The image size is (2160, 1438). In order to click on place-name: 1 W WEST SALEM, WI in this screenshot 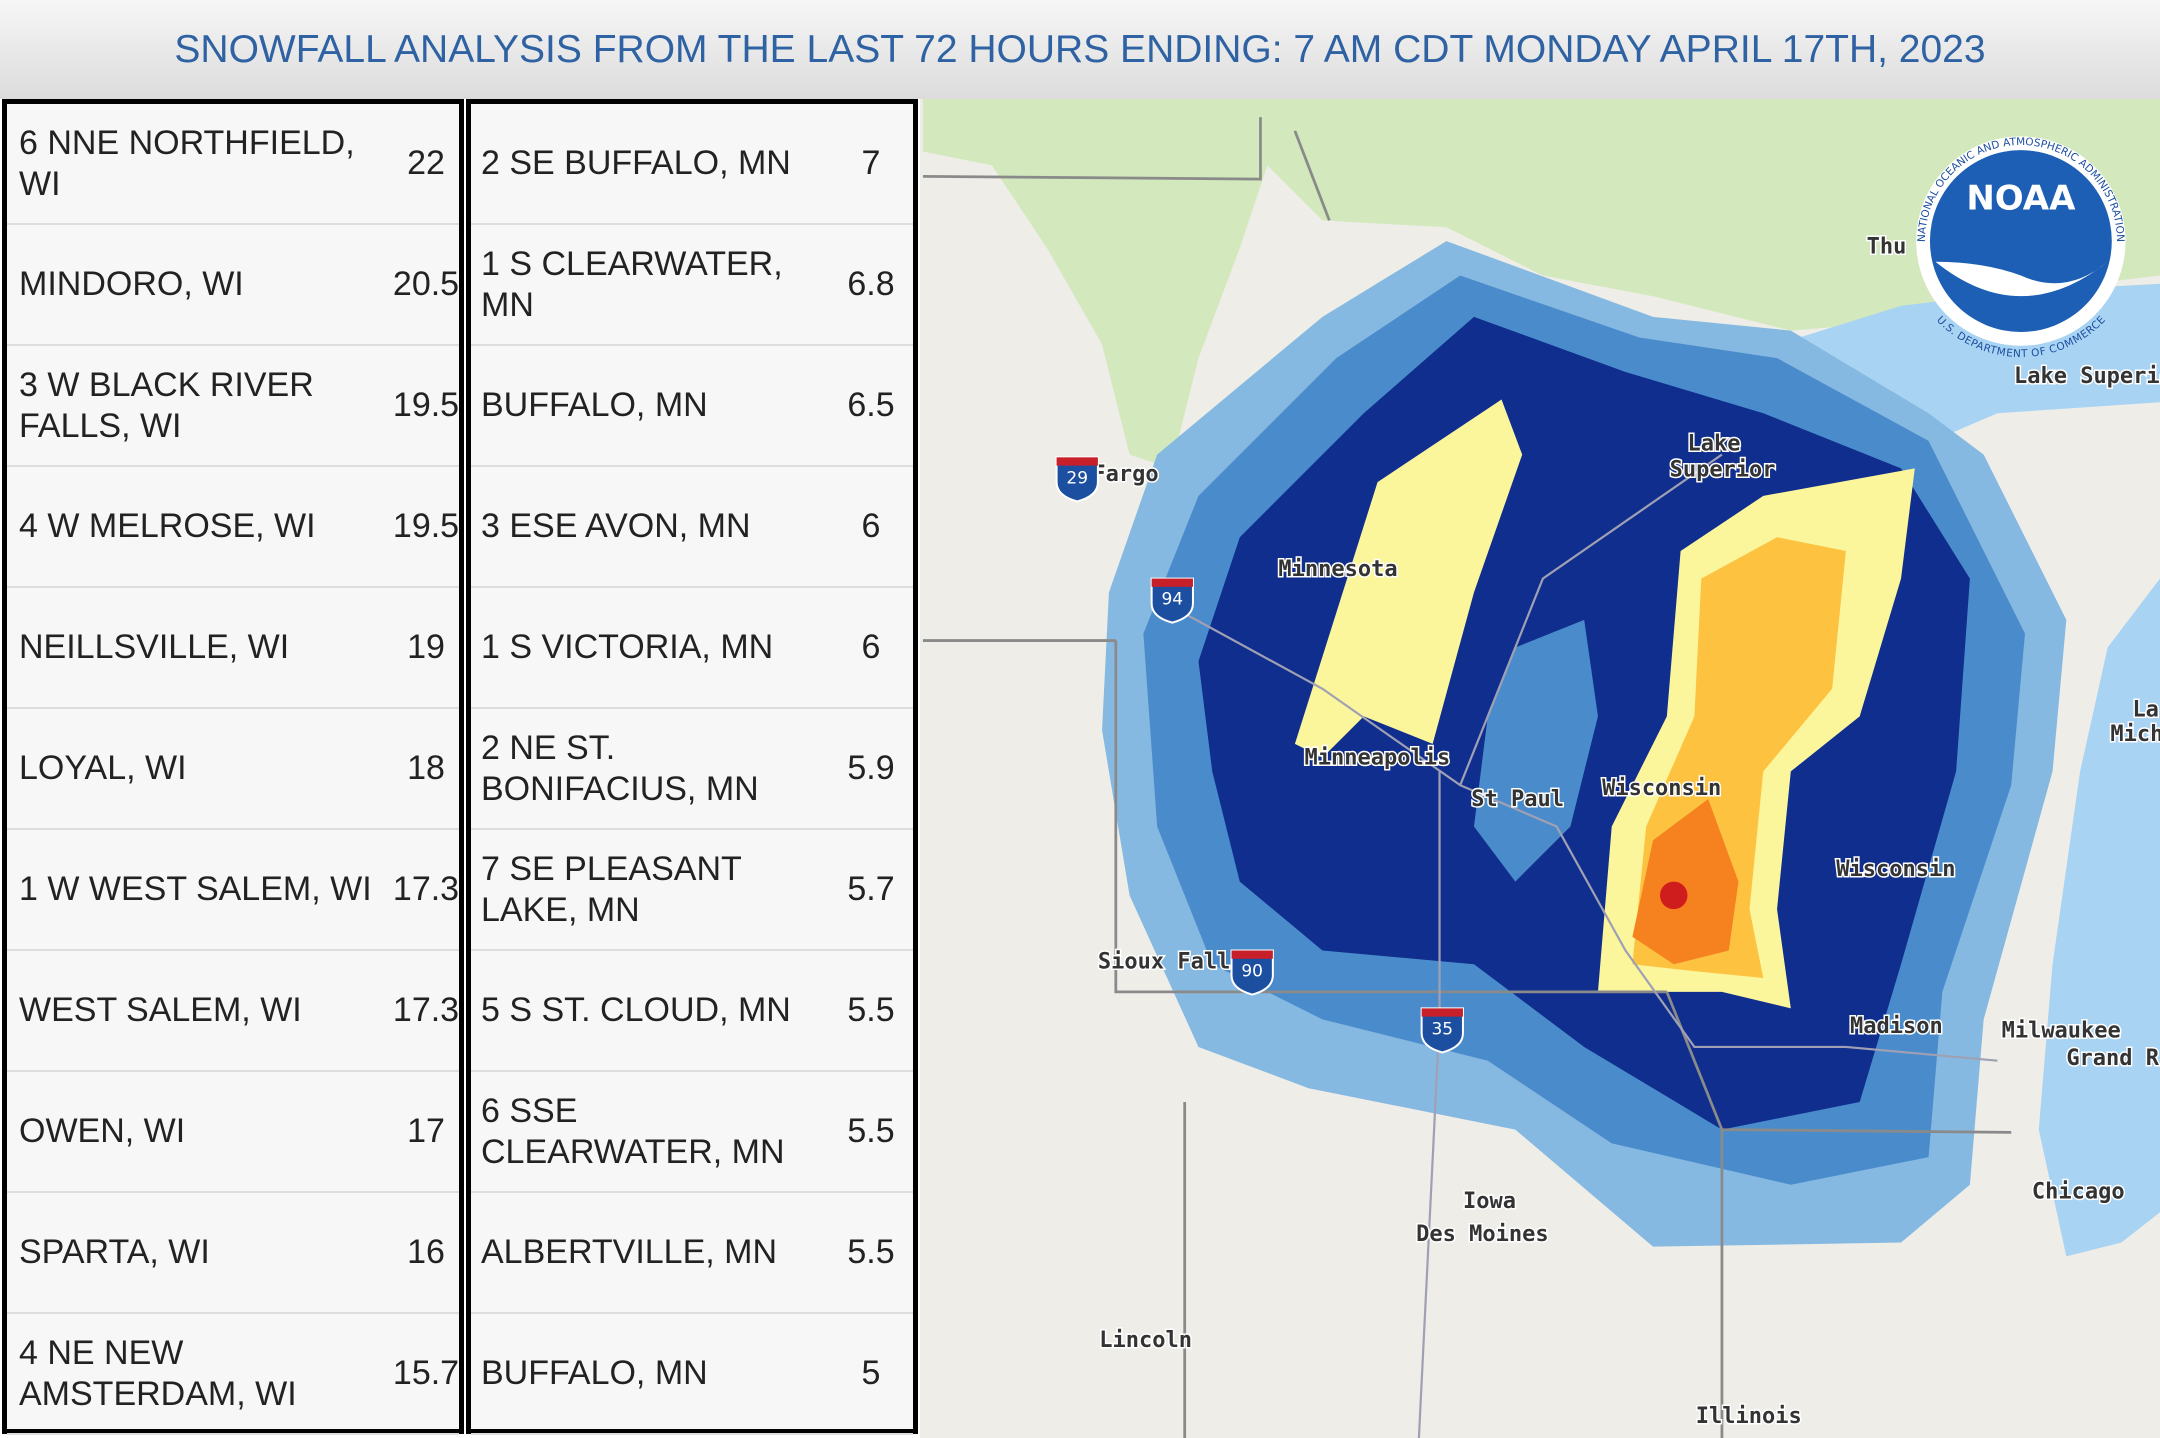, I will do `click(195, 889)`.